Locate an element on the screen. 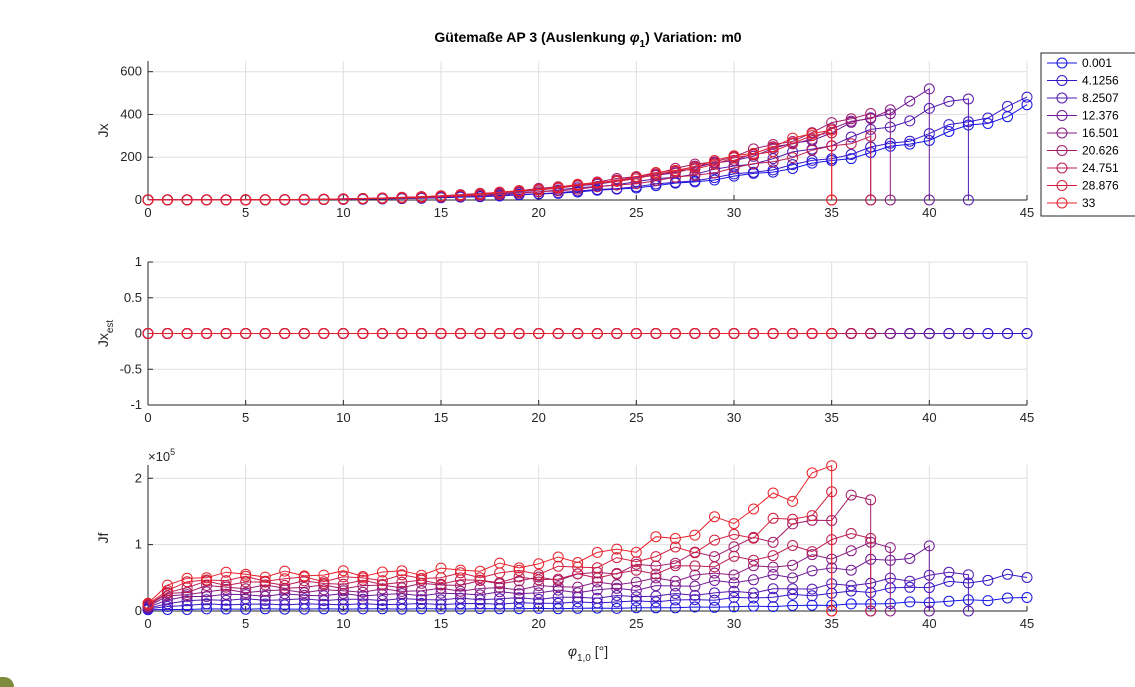  x-tick-label-2: 10 is located at coordinates (343, 212).